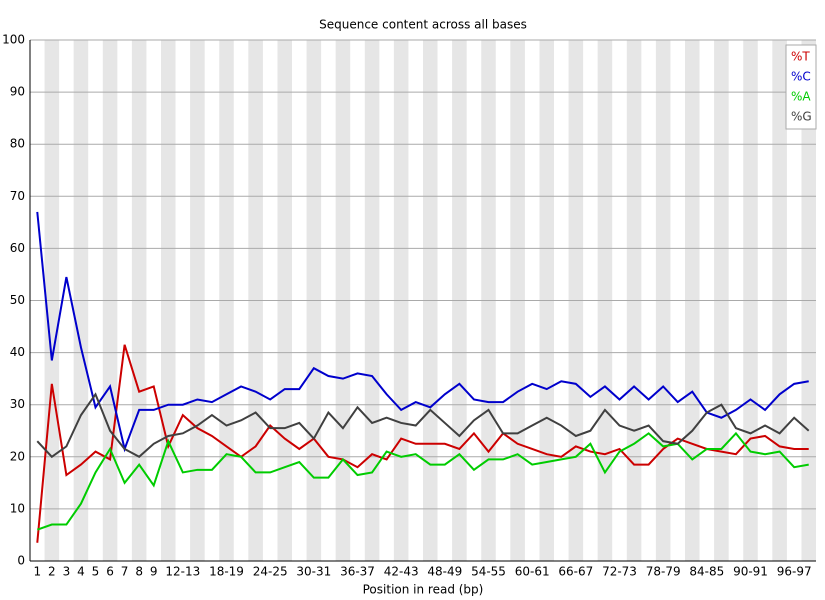  Describe the element at coordinates (17, 404) in the screenshot. I see `y-tick-label: 30` at that location.